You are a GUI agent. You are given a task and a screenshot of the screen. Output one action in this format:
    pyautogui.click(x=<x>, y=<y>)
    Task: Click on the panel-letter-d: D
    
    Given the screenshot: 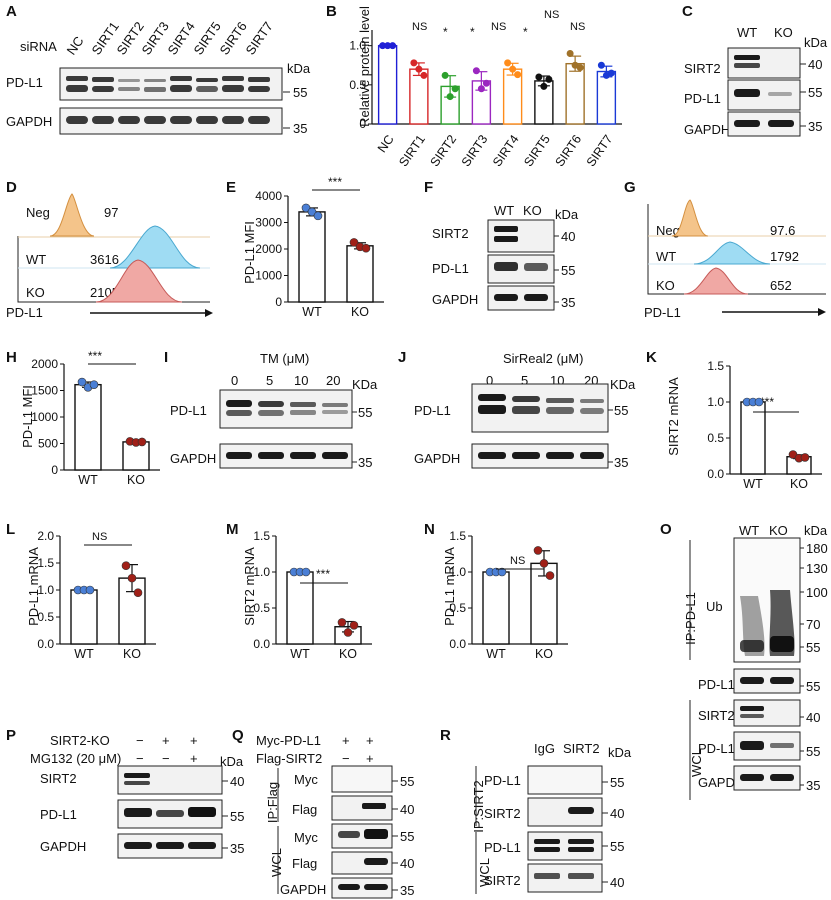 What is the action you would take?
    pyautogui.click(x=11, y=187)
    